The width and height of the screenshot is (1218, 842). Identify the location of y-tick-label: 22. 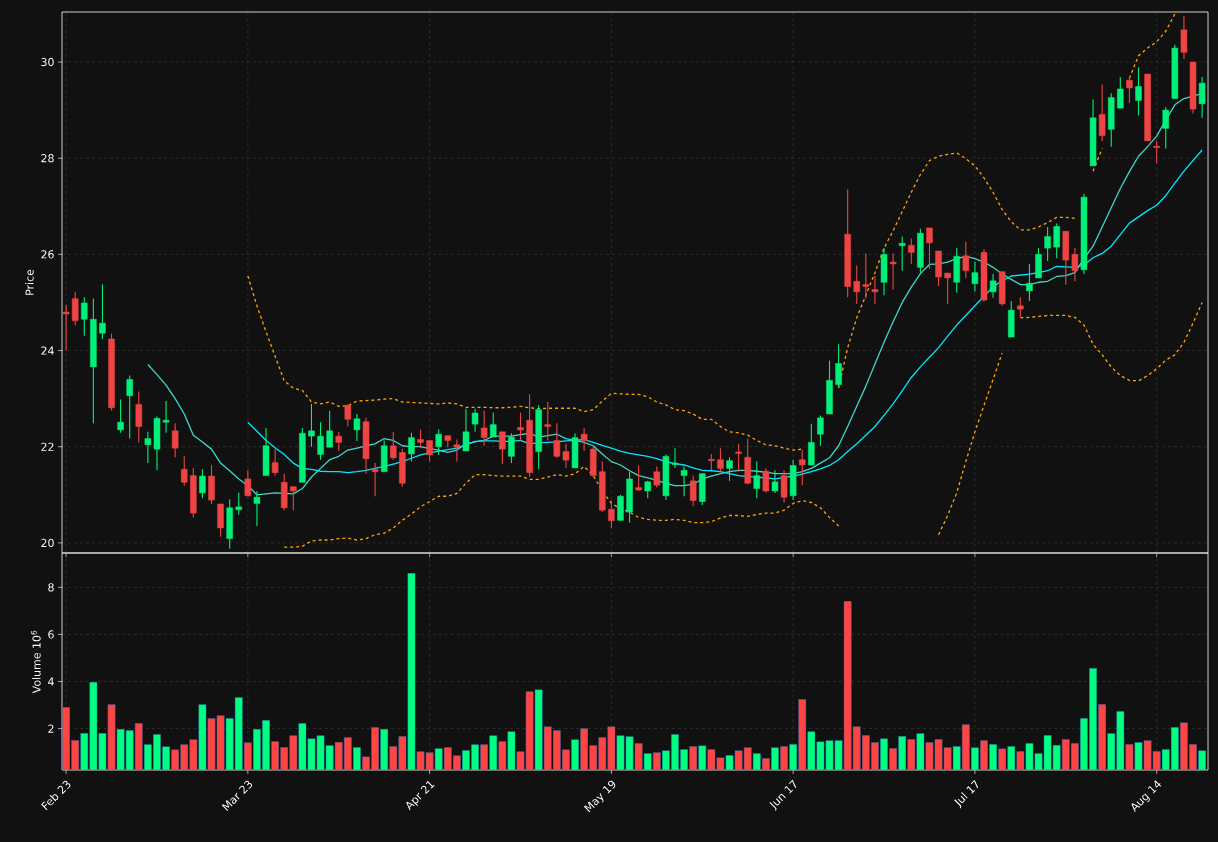
(47, 446).